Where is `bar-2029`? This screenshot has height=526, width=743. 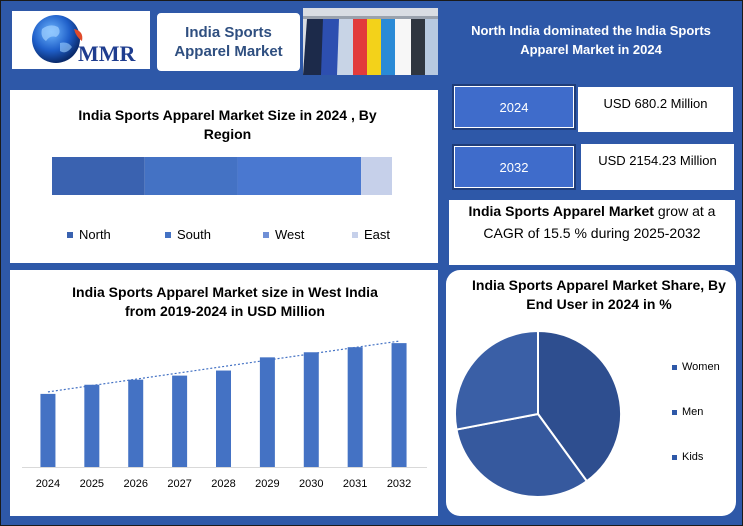
bar-2029 is located at coordinates (267, 412).